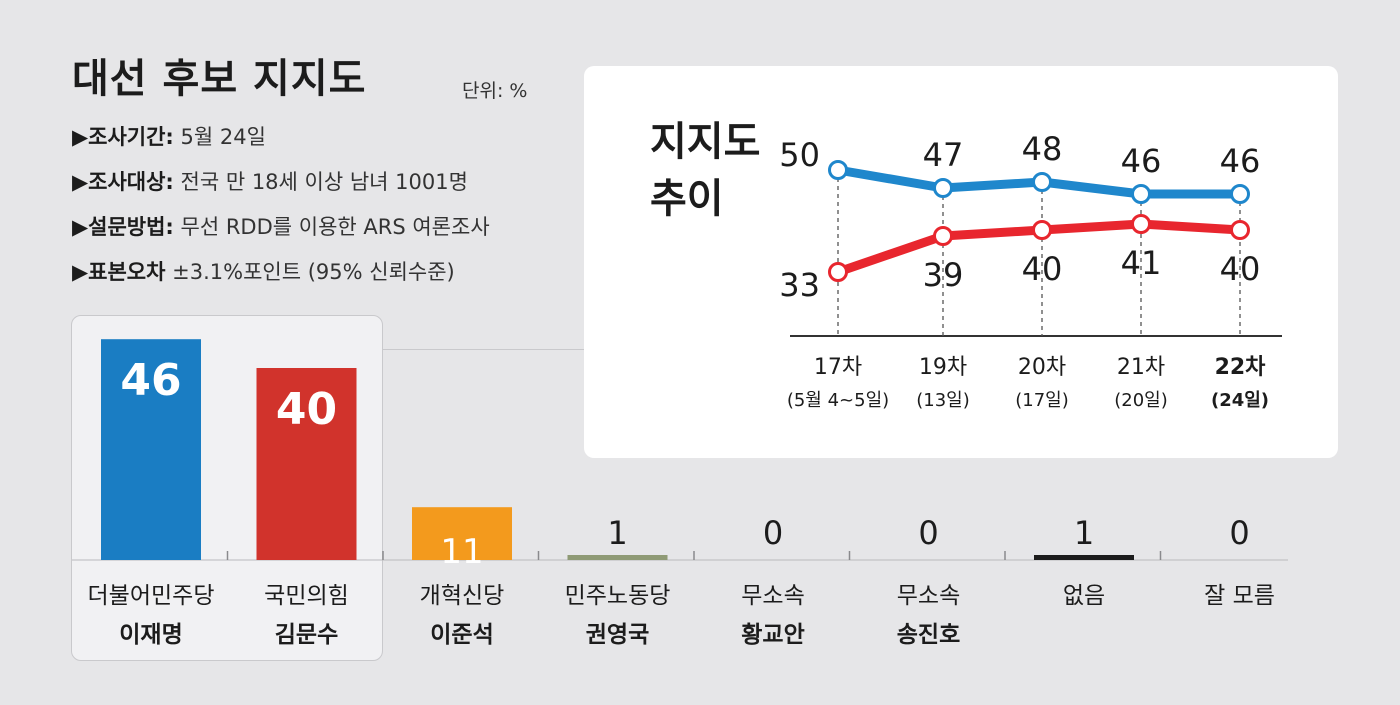 This screenshot has height=705, width=1400. What do you see at coordinates (219, 79) in the screenshot?
I see `page-title: 대선 후보 지지도` at bounding box center [219, 79].